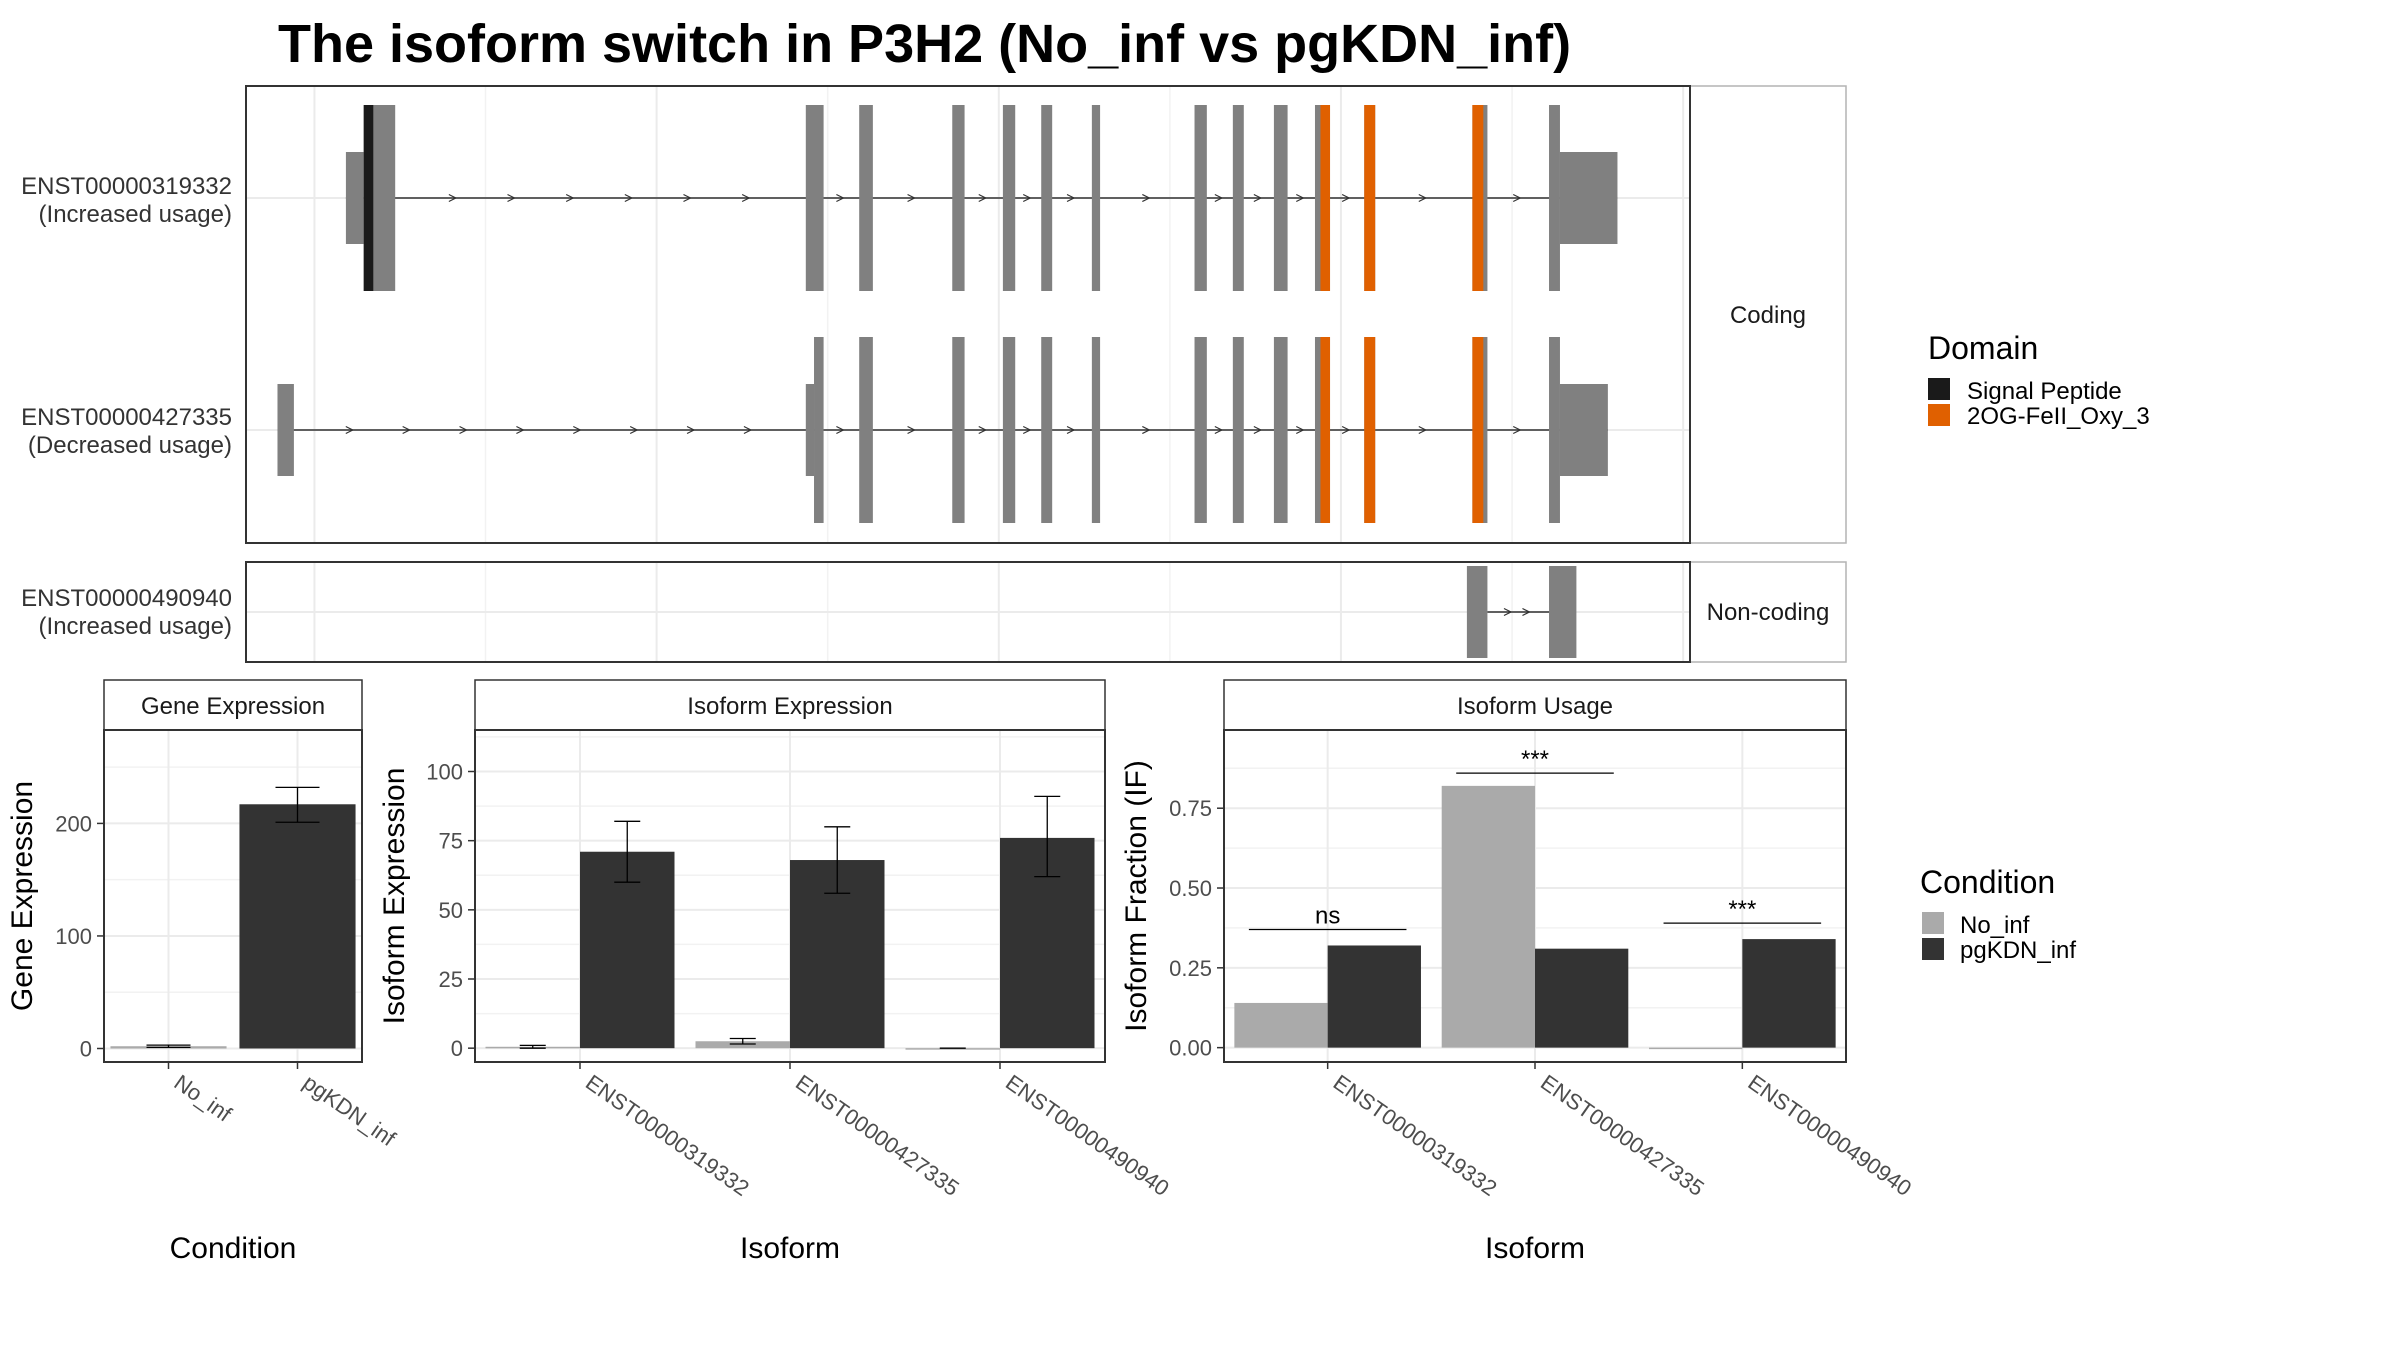 The image size is (2400, 1350). What do you see at coordinates (968, 612) in the screenshot?
I see `noncoding-panel-grid` at bounding box center [968, 612].